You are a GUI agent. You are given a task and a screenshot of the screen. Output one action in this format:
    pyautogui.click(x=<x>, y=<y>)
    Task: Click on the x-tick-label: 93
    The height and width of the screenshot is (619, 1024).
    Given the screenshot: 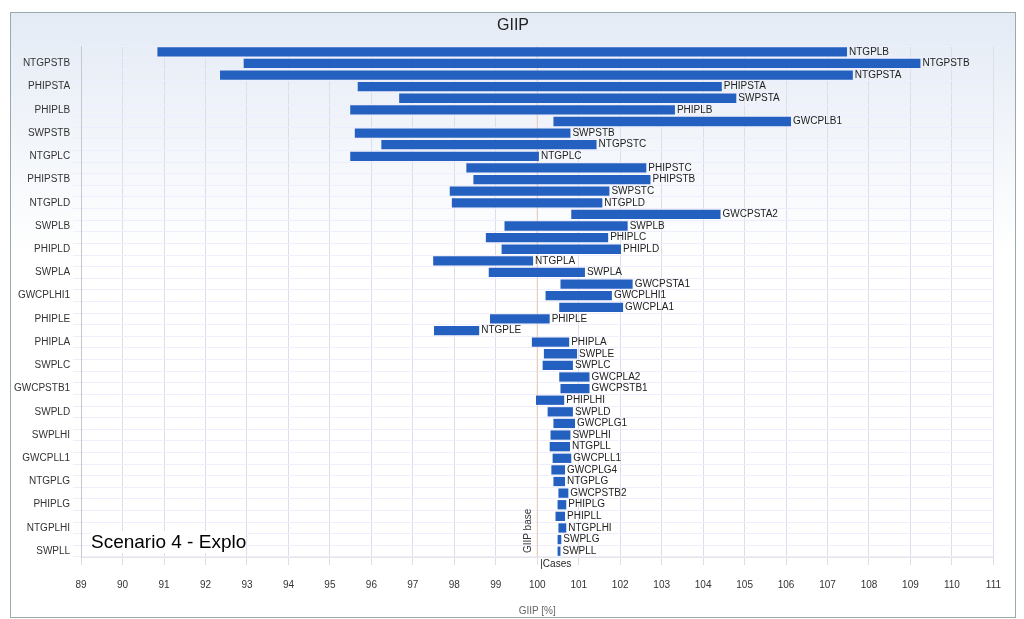 What is the action you would take?
    pyautogui.click(x=247, y=584)
    